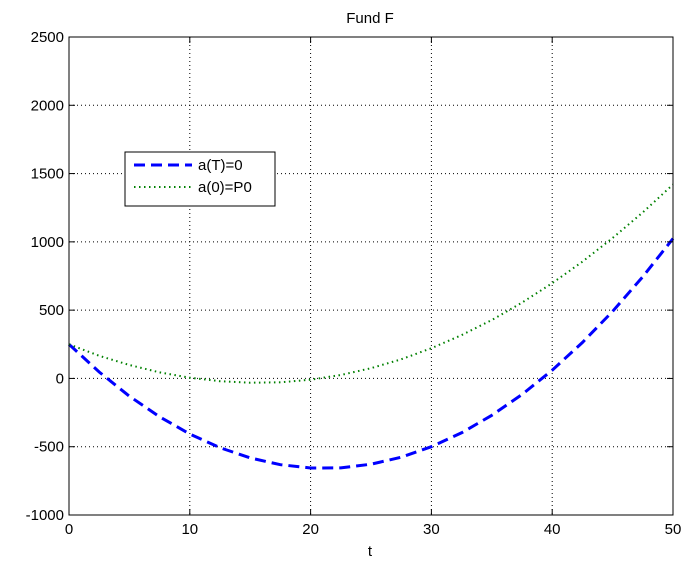 This screenshot has height=562, width=684. What do you see at coordinates (552, 529) in the screenshot?
I see `x-tick-label: 40` at bounding box center [552, 529].